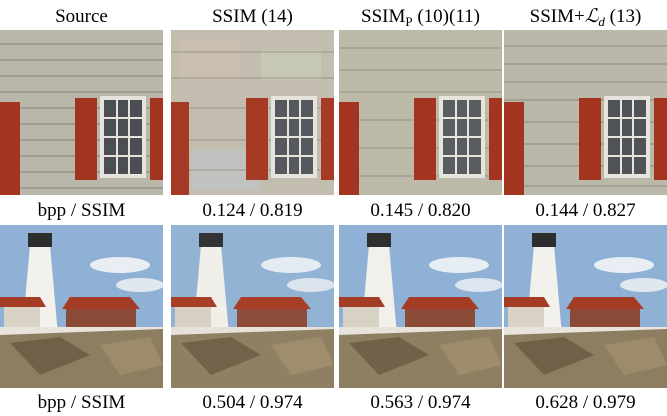  What do you see at coordinates (81, 210) in the screenshot?
I see `row1-caption-label: bpp / SSIM` at bounding box center [81, 210].